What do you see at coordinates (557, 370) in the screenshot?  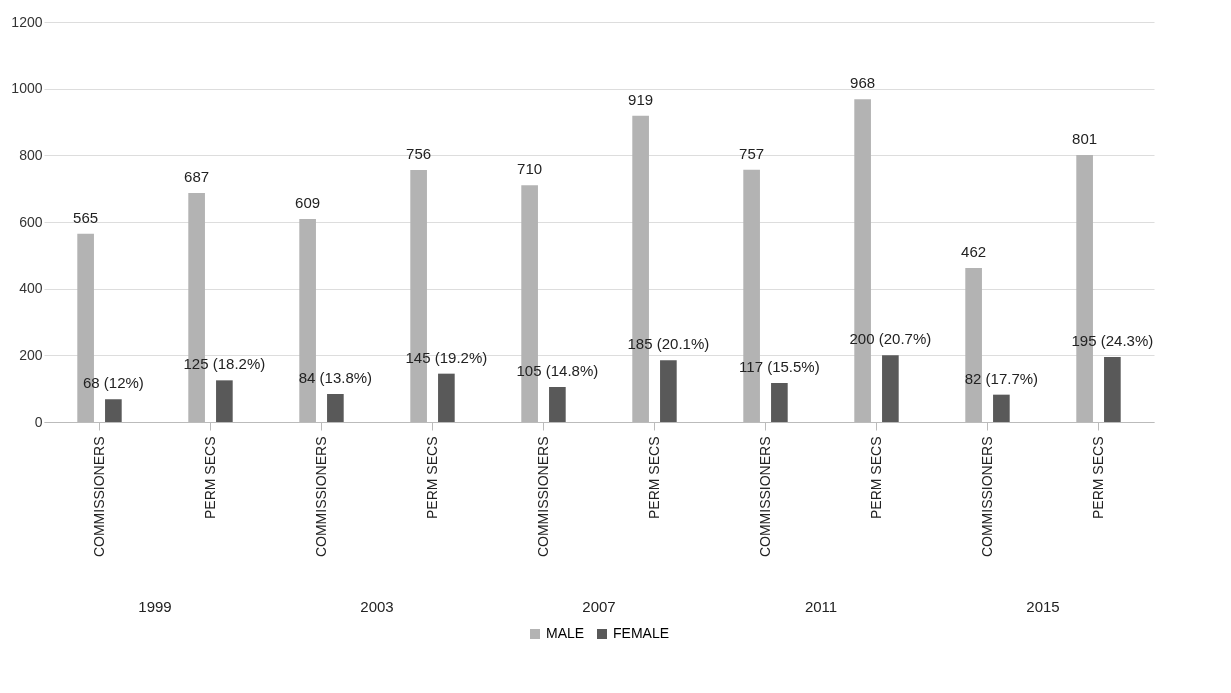 I see `data-label: 105 (14.8%)` at bounding box center [557, 370].